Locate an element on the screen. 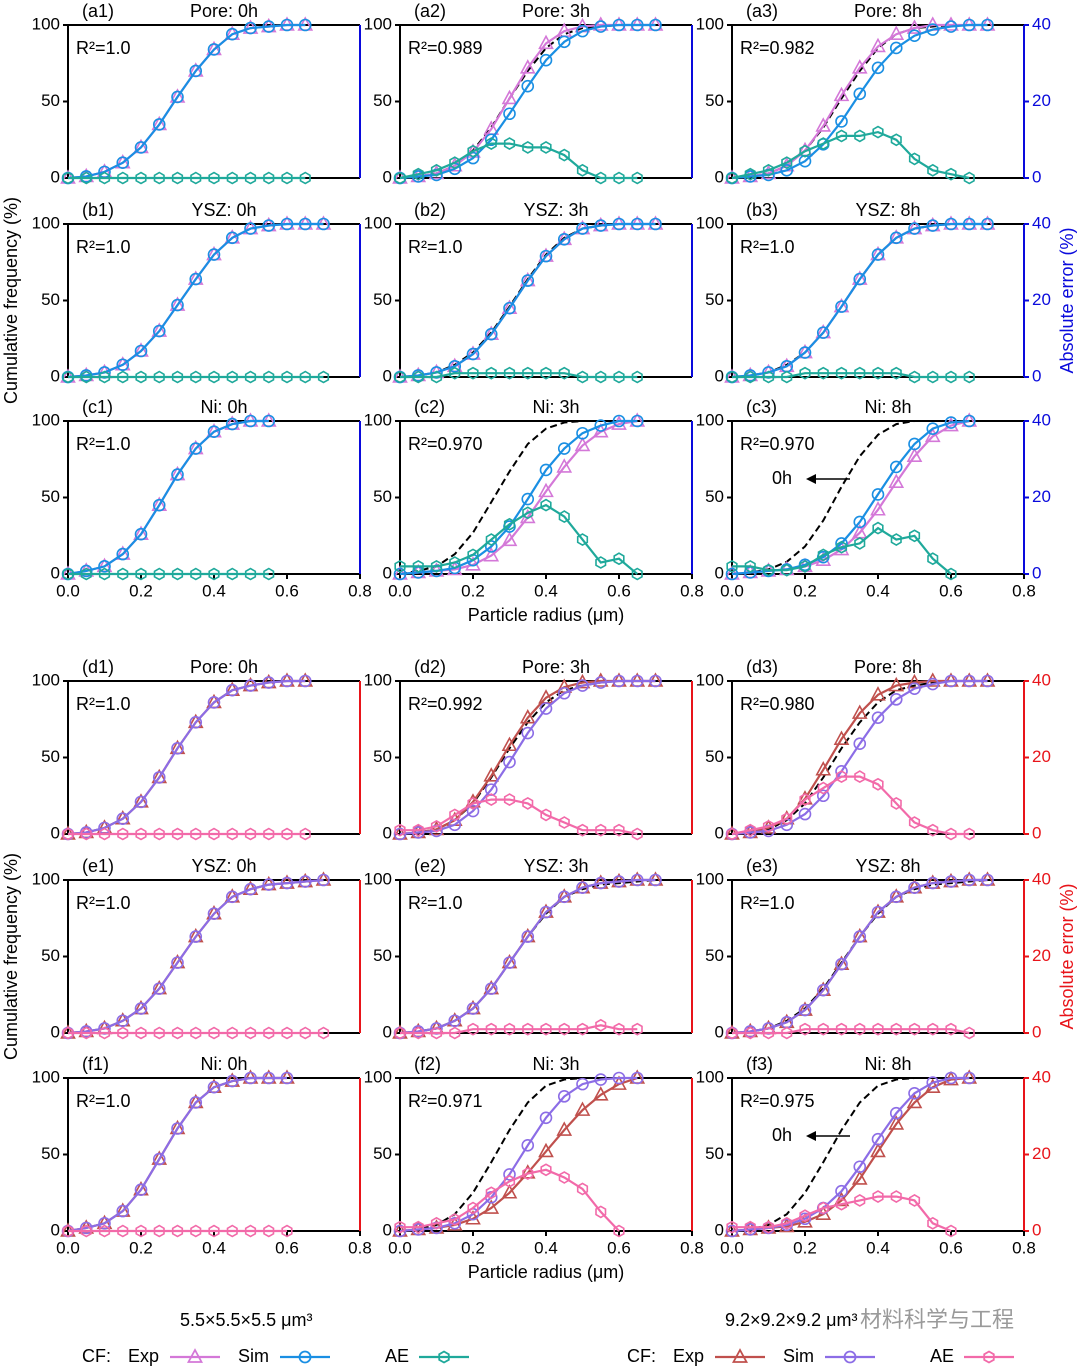  series-line is located at coordinates (850, 155).